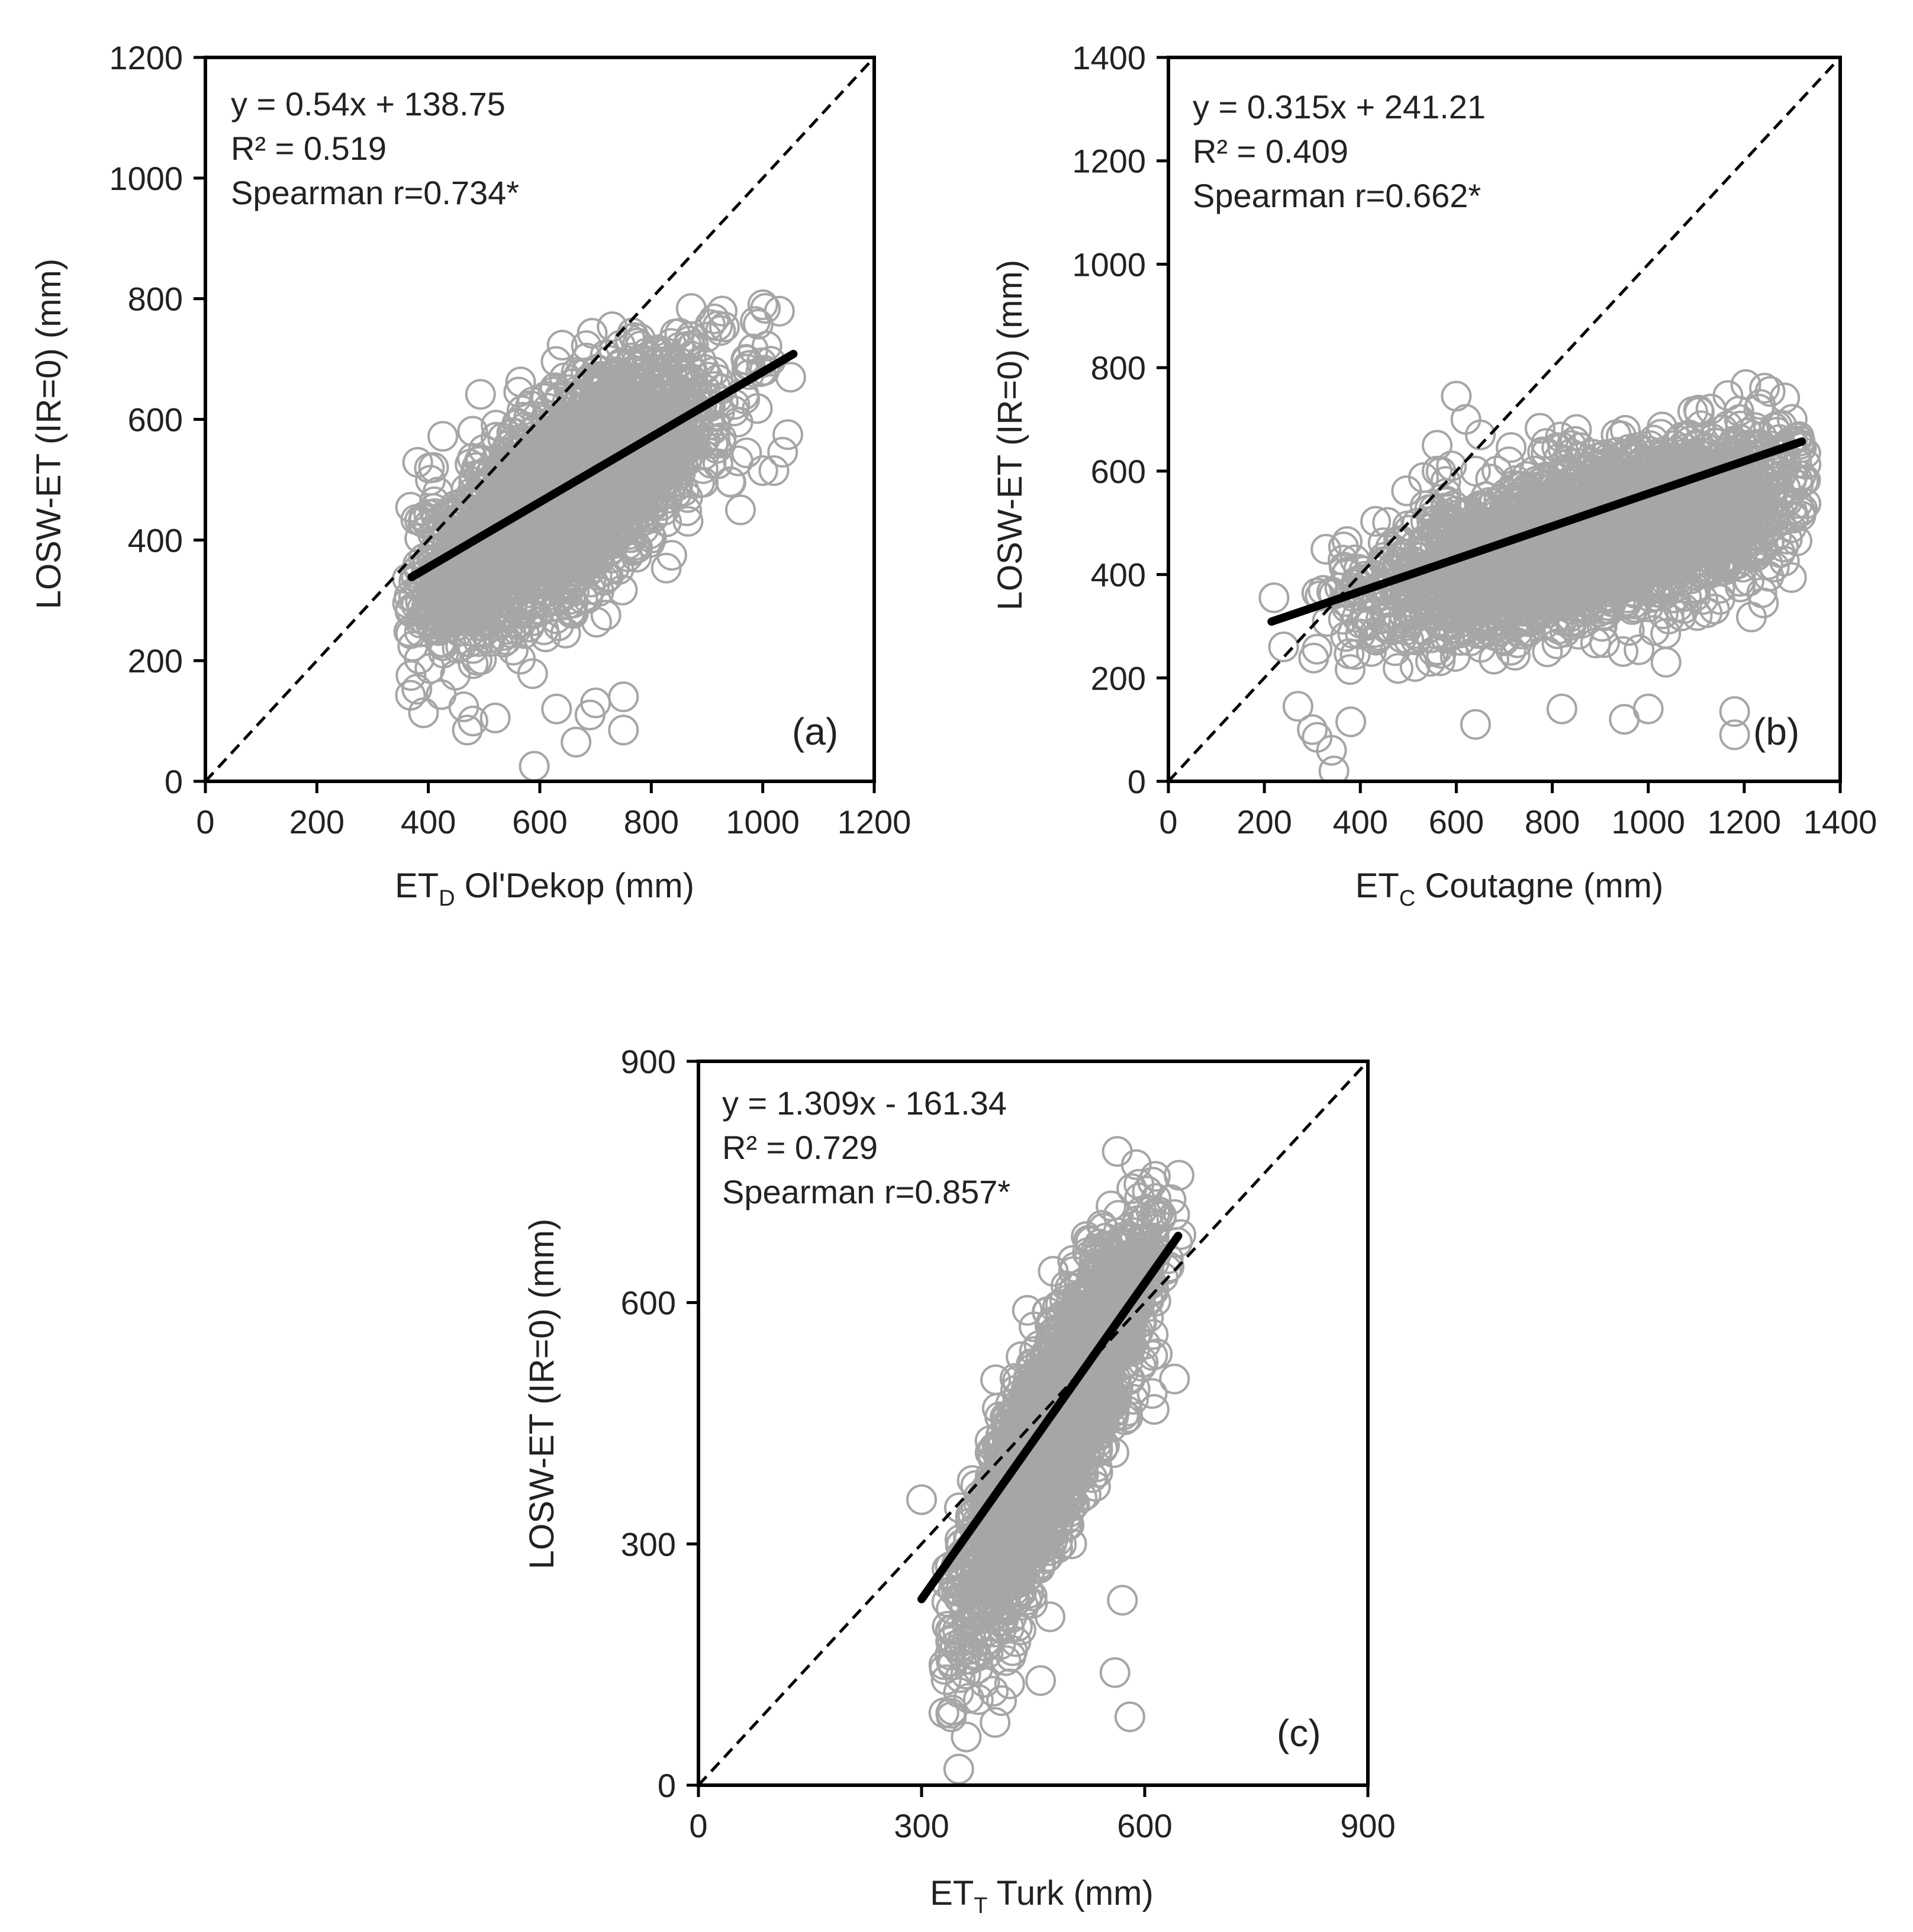 Image resolution: width=1913 pixels, height=1932 pixels. What do you see at coordinates (146, 58) in the screenshot?
I see `panel-a-y-tick-label: 1200` at bounding box center [146, 58].